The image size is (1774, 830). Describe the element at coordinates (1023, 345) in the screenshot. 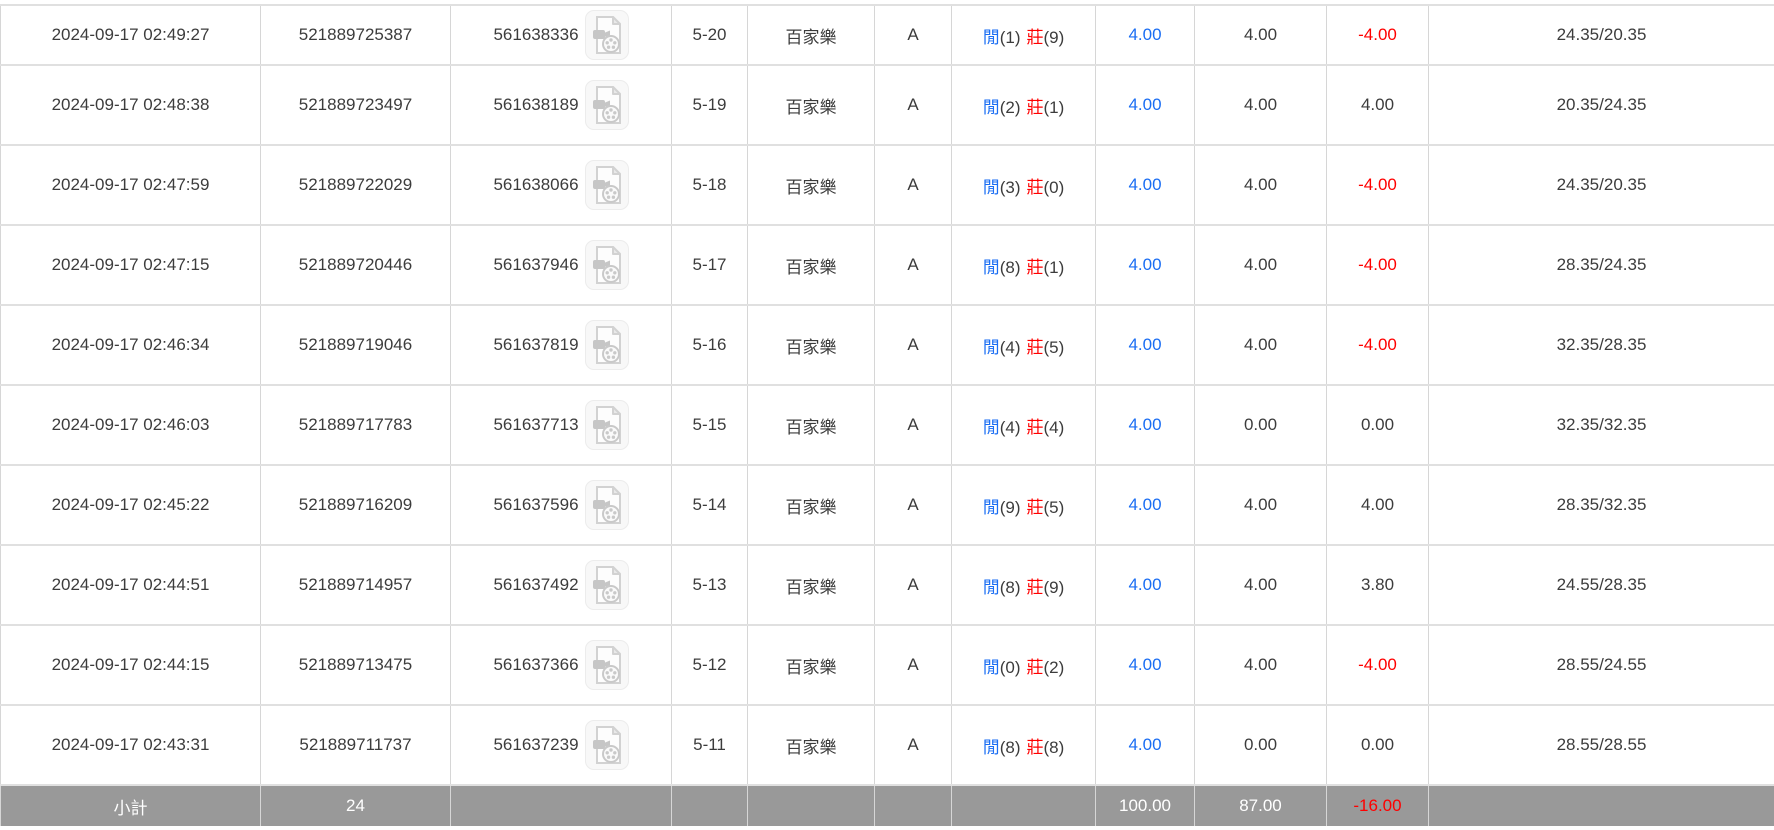

I see `game-result: 閒(4) 莊(5)` at that location.